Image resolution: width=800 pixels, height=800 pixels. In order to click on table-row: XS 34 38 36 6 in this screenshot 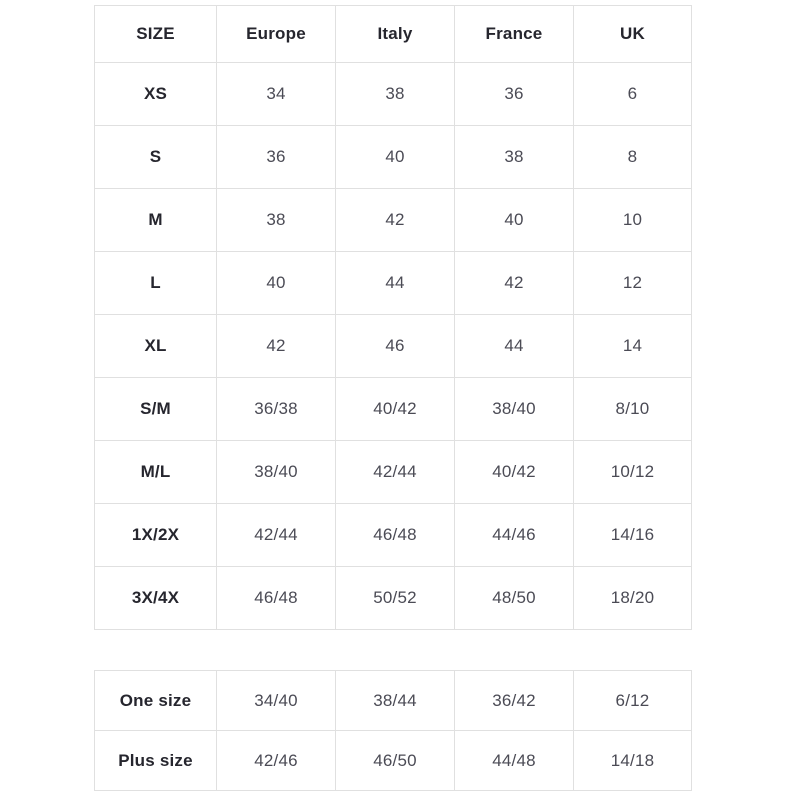, I will do `click(393, 94)`.